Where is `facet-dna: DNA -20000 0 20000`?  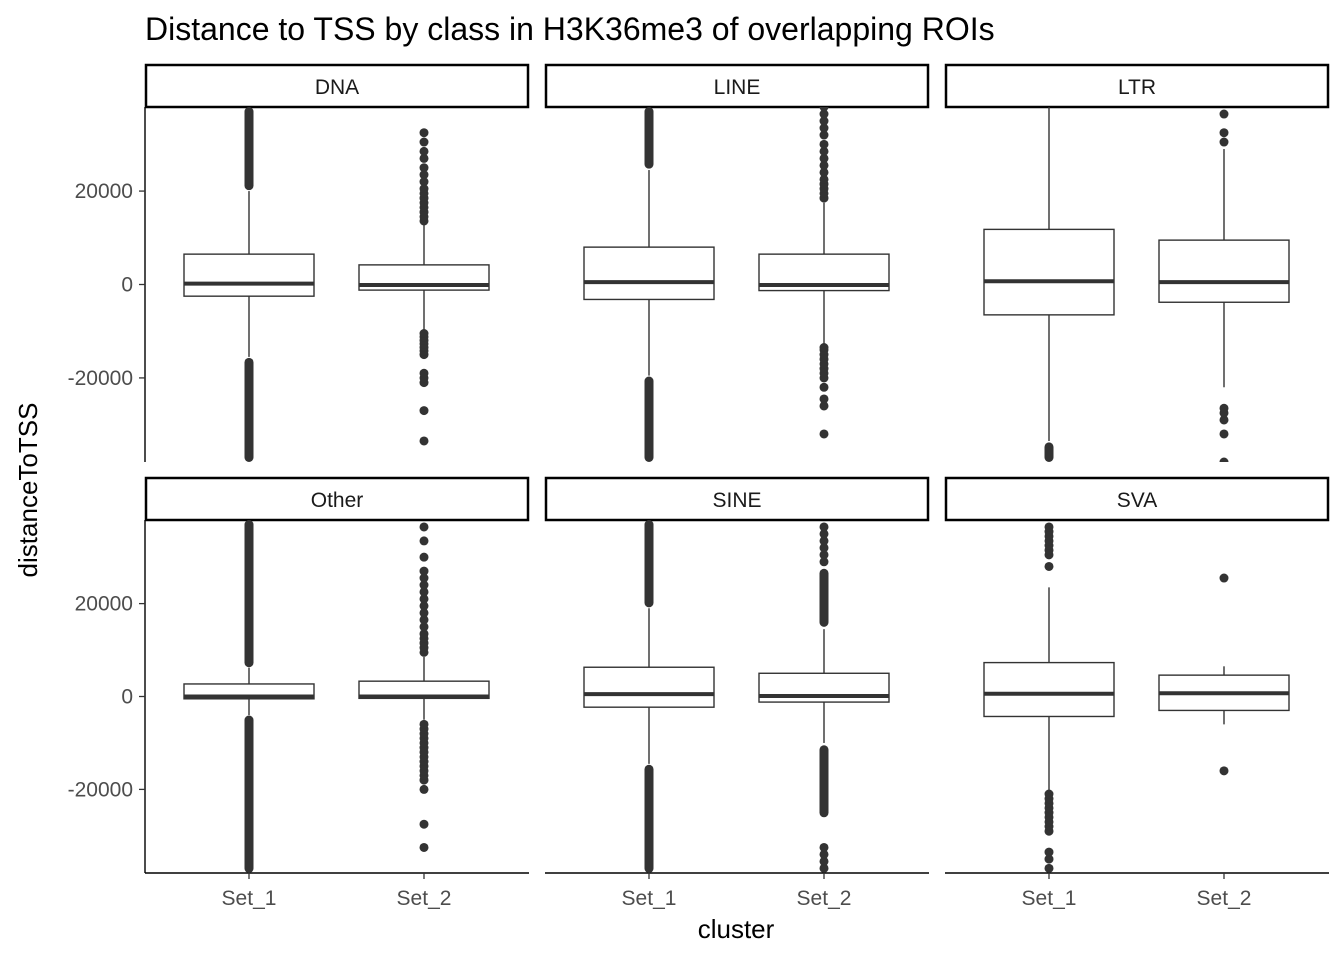
facet-dna: DNA -20000 0 20000 is located at coordinates (299, 262).